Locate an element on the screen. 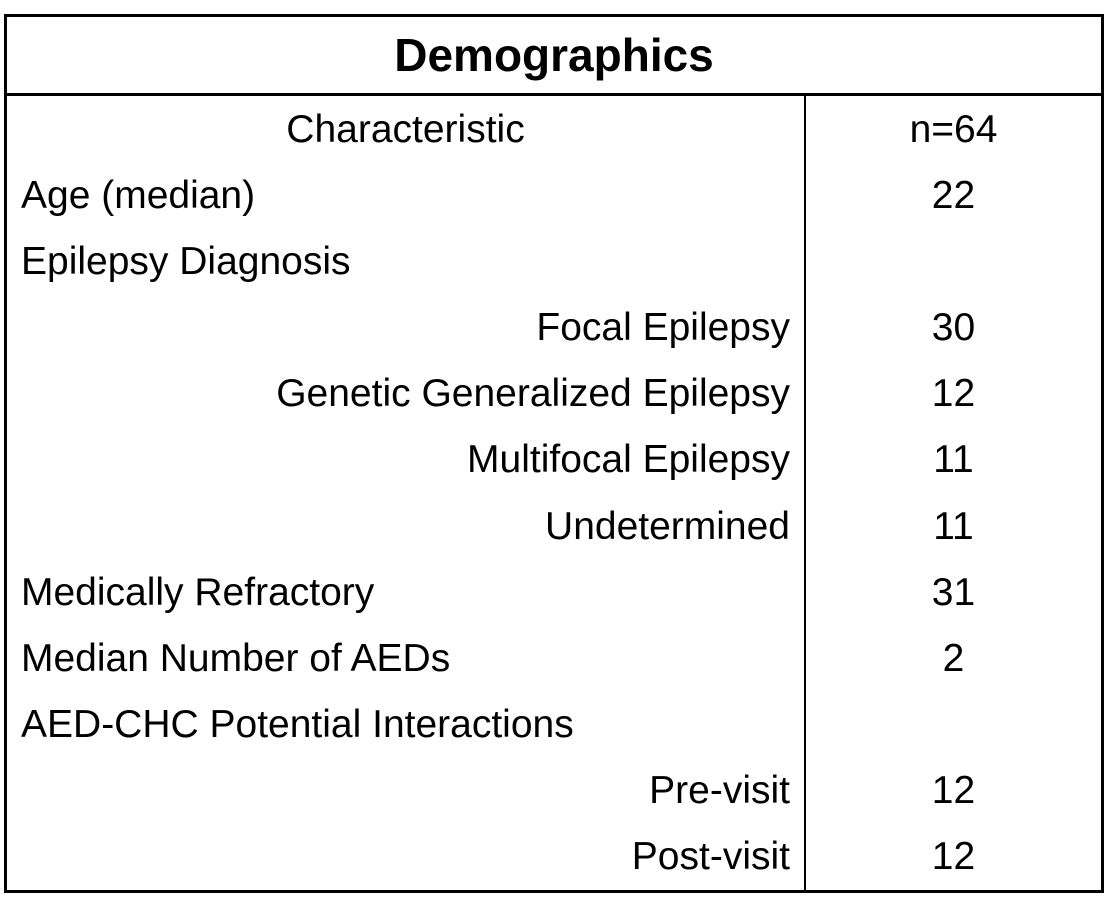  table-row: Epilepsy Diagnosis is located at coordinates (554, 261).